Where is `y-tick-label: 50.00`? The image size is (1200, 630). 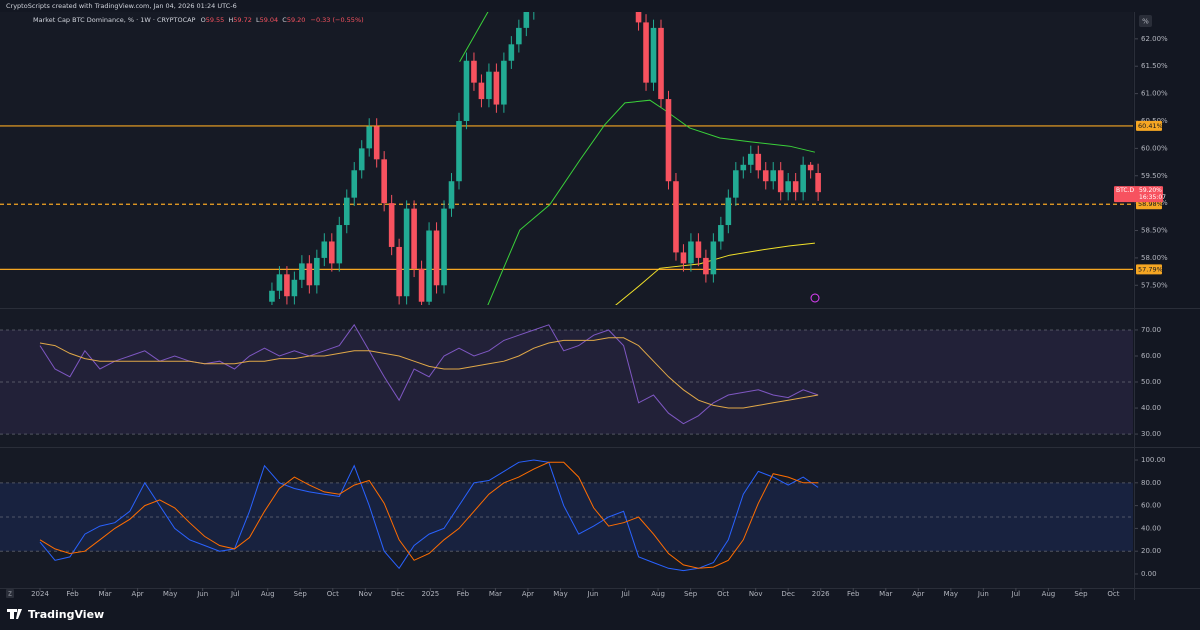 y-tick-label: 50.00 is located at coordinates (1151, 382).